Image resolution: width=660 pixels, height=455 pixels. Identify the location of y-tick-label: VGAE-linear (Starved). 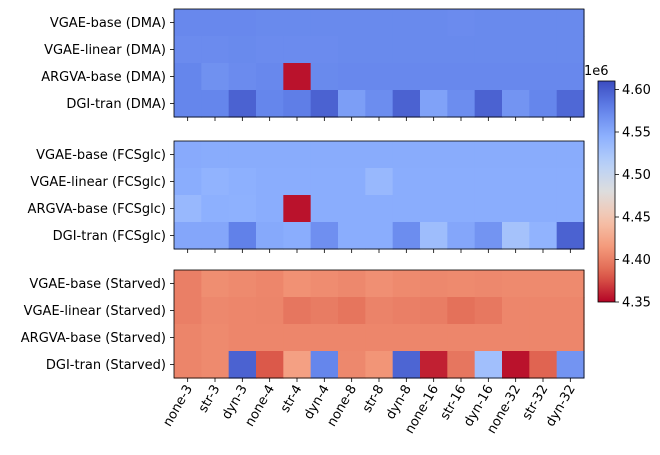
(95, 311).